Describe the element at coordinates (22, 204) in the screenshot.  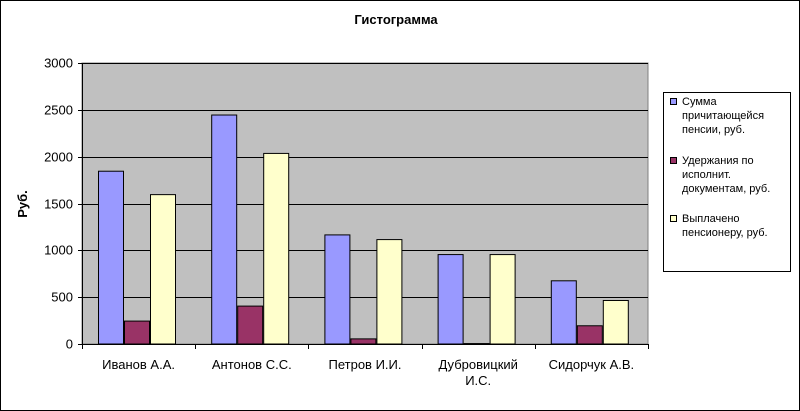
I see `y-axis-label: Руб.` at that location.